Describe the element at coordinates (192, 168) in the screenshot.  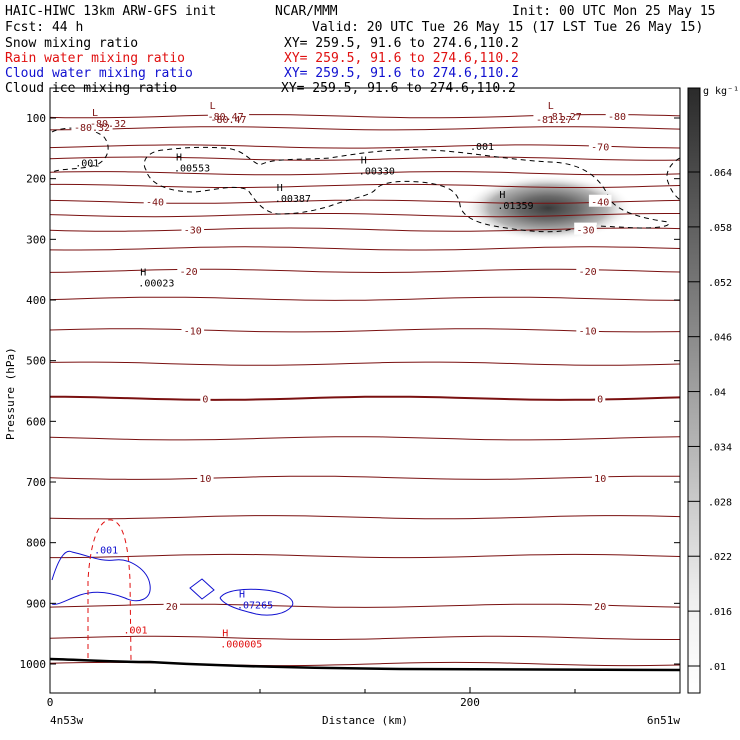
I see `extremum-value: .00553` at that location.